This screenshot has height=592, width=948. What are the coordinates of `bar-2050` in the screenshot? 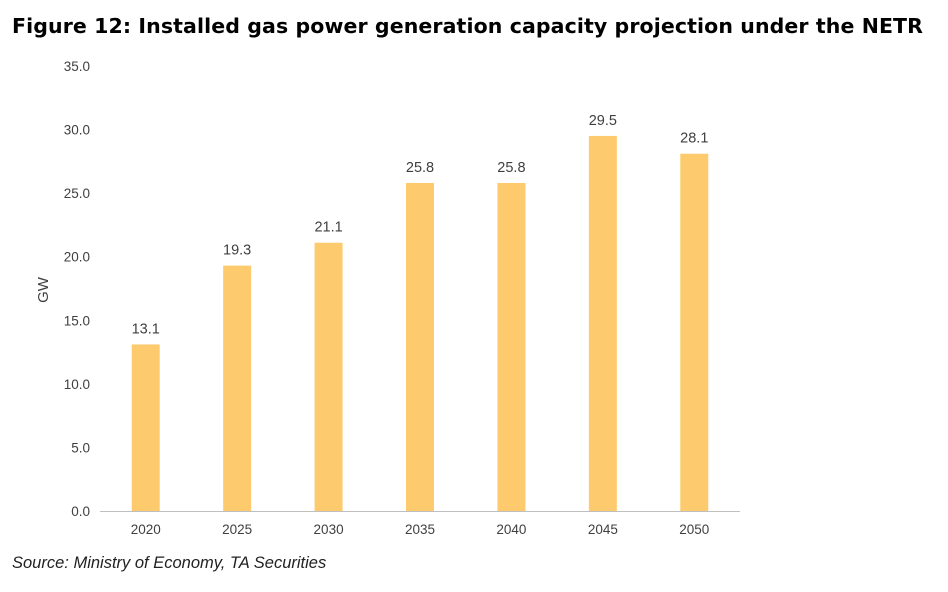 It's located at (694, 332).